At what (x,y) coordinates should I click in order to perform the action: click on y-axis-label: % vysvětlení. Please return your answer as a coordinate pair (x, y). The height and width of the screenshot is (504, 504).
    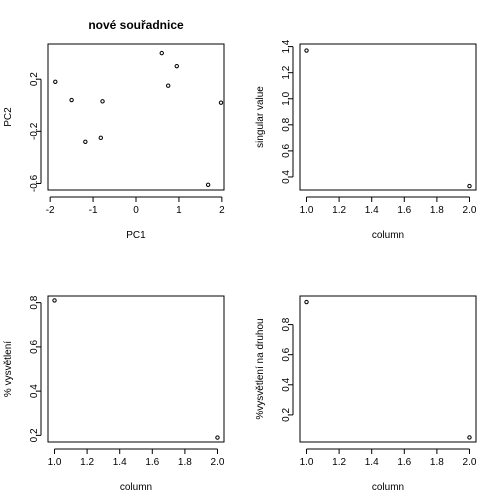
    Looking at the image, I should click on (8, 369).